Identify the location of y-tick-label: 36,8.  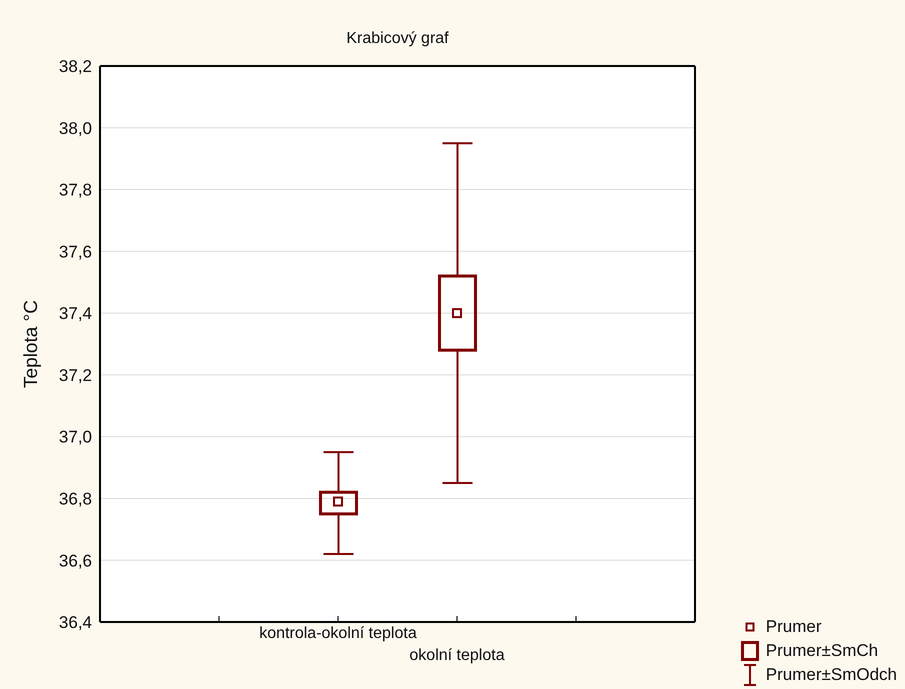
(75, 498).